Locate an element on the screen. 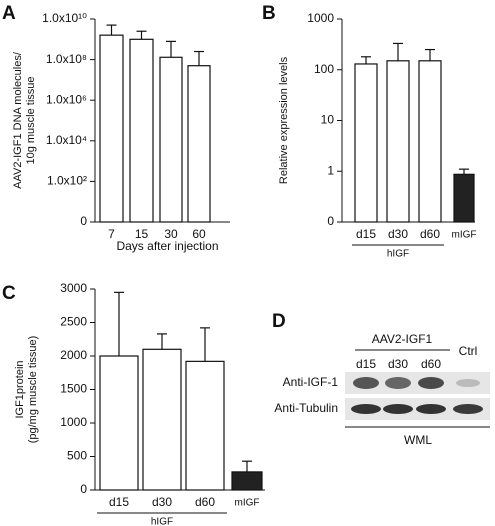 The height and width of the screenshot is (526, 495). lane-label: d15 is located at coordinates (366, 364).